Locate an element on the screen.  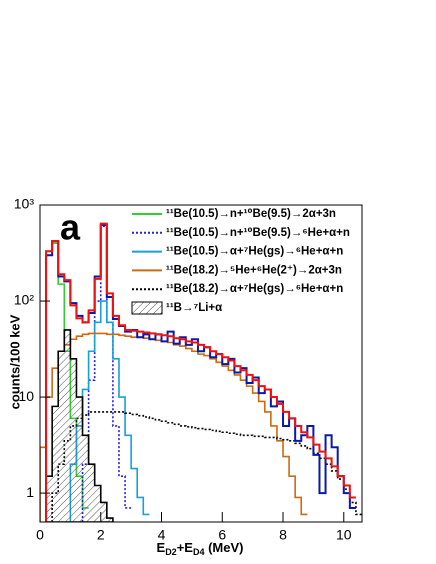
legend-label: ¹¹Be(10.5)→n+¹⁰Be(9.5)→⁶He+α+n is located at coordinates (258, 233).